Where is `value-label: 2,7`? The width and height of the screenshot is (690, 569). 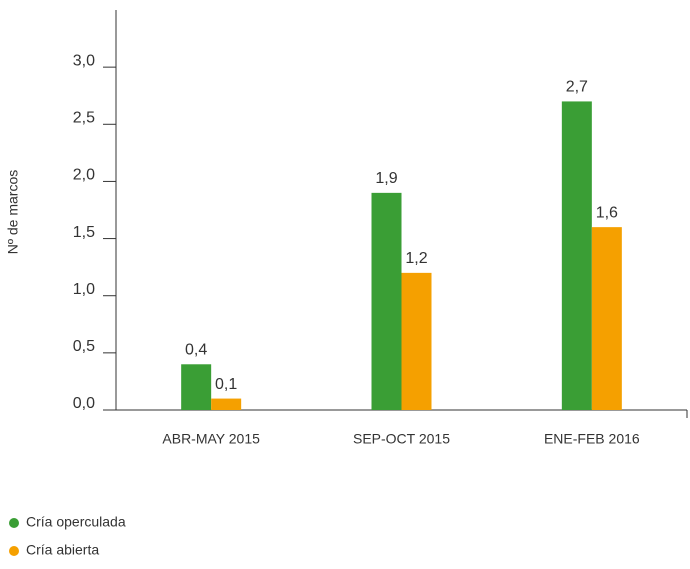 value-label: 2,7 is located at coordinates (577, 87).